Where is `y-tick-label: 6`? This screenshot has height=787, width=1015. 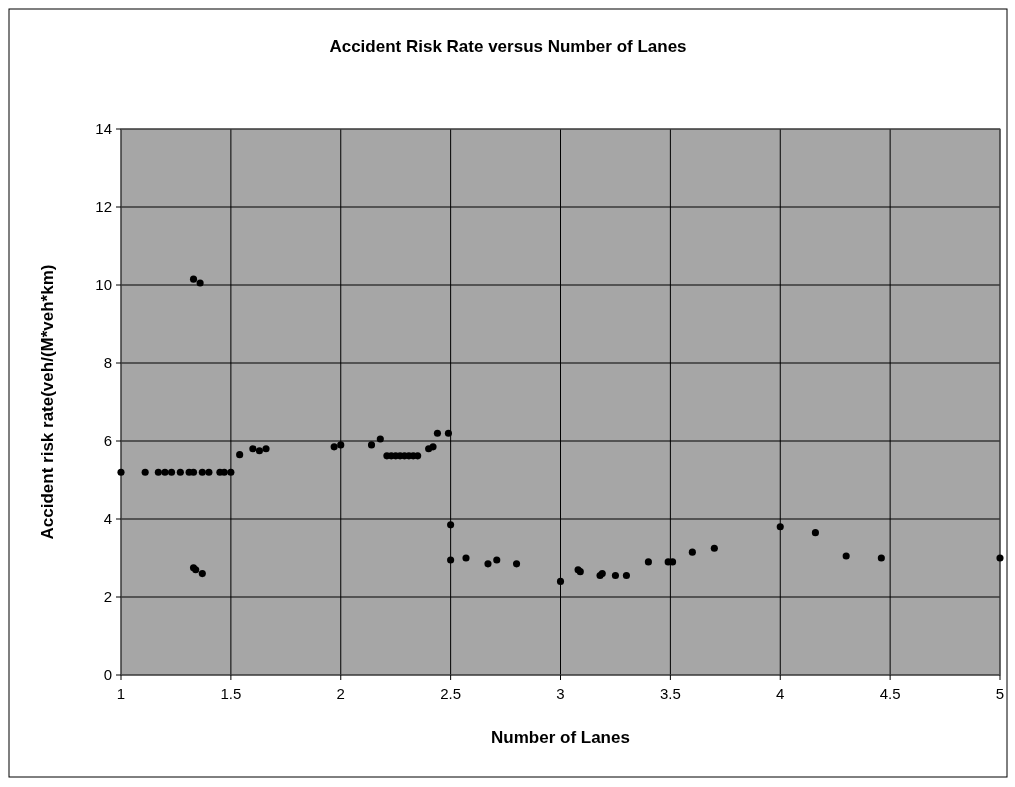
y-tick-label: 6 is located at coordinates (107, 441).